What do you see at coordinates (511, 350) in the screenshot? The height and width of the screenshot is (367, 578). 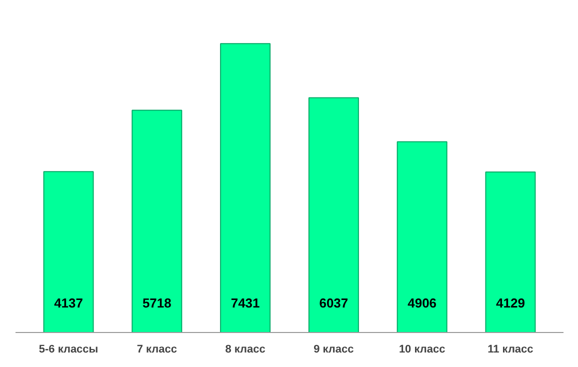 I see `x-tick-label: 11 класс` at bounding box center [511, 350].